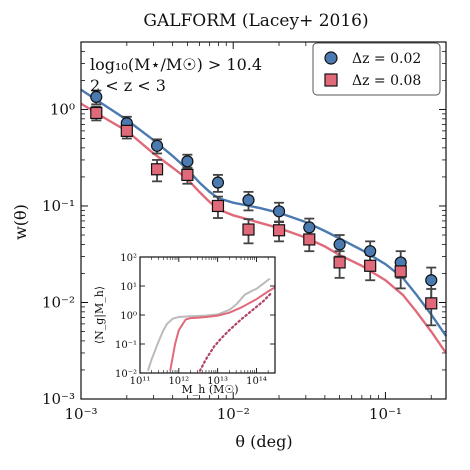 The width and height of the screenshot is (470, 470). I want to click on inset-curves, so click(211, 324).